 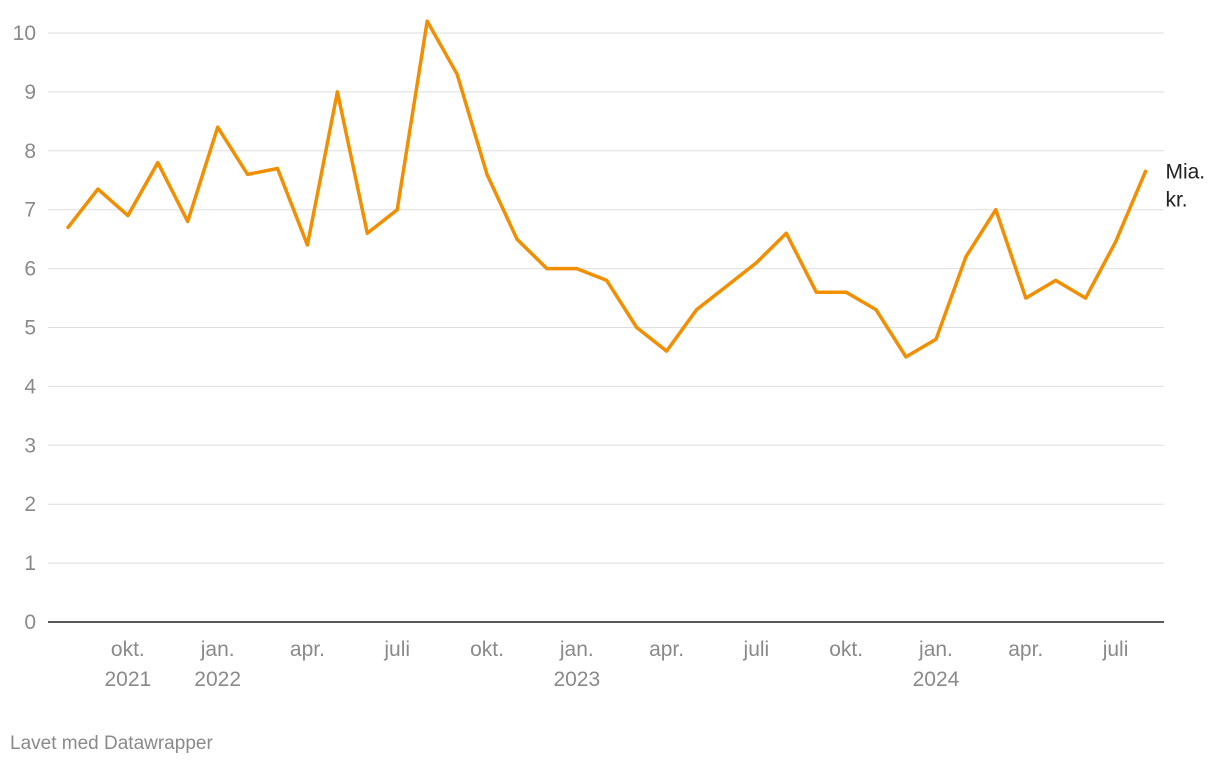 What do you see at coordinates (936, 664) in the screenshot?
I see `x-tick-label: jan. 2024` at bounding box center [936, 664].